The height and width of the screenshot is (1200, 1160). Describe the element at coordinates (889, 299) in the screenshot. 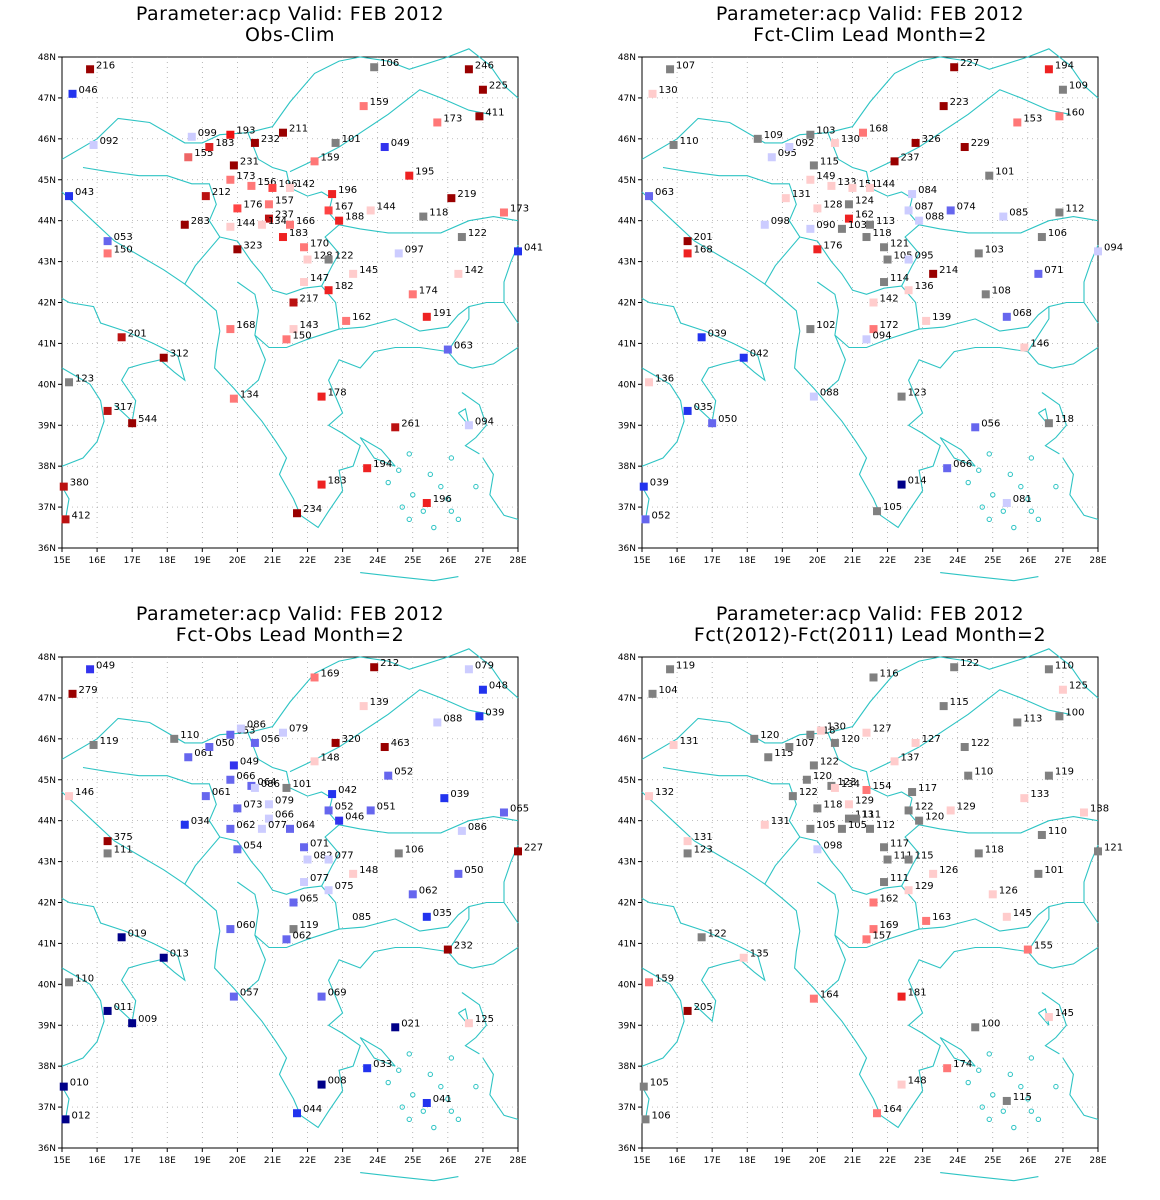

I see `station-value-label: 142` at that location.